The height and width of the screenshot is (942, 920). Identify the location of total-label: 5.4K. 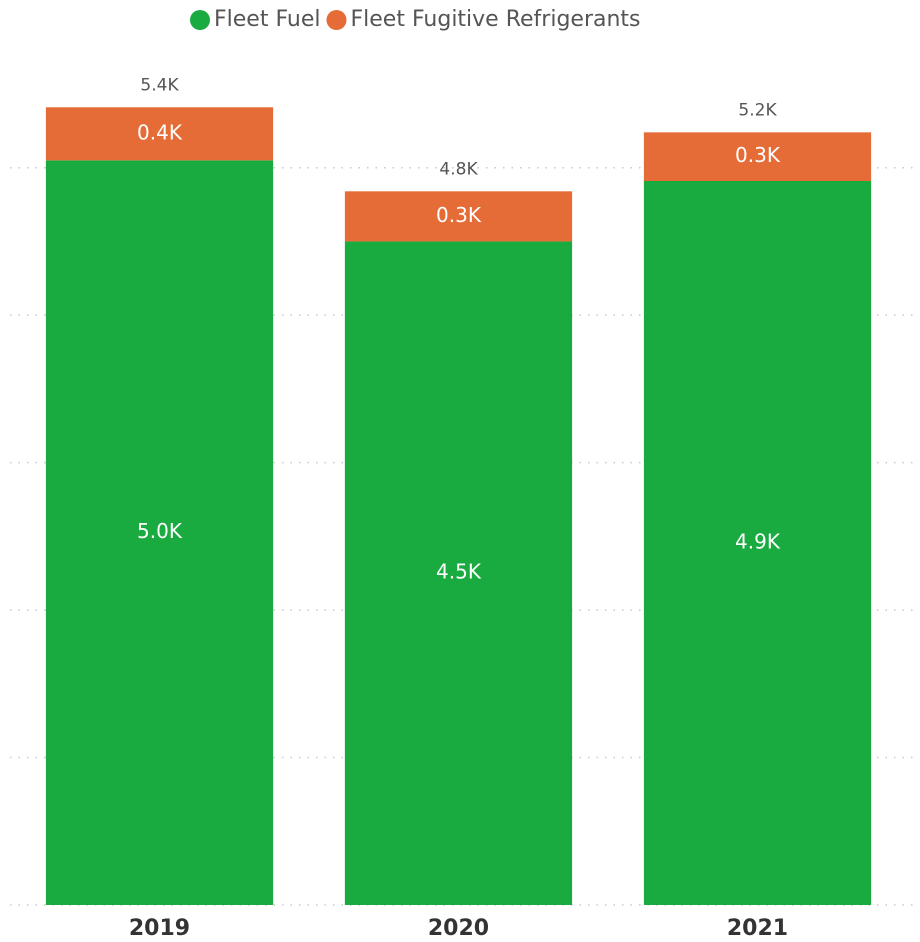
(159, 85).